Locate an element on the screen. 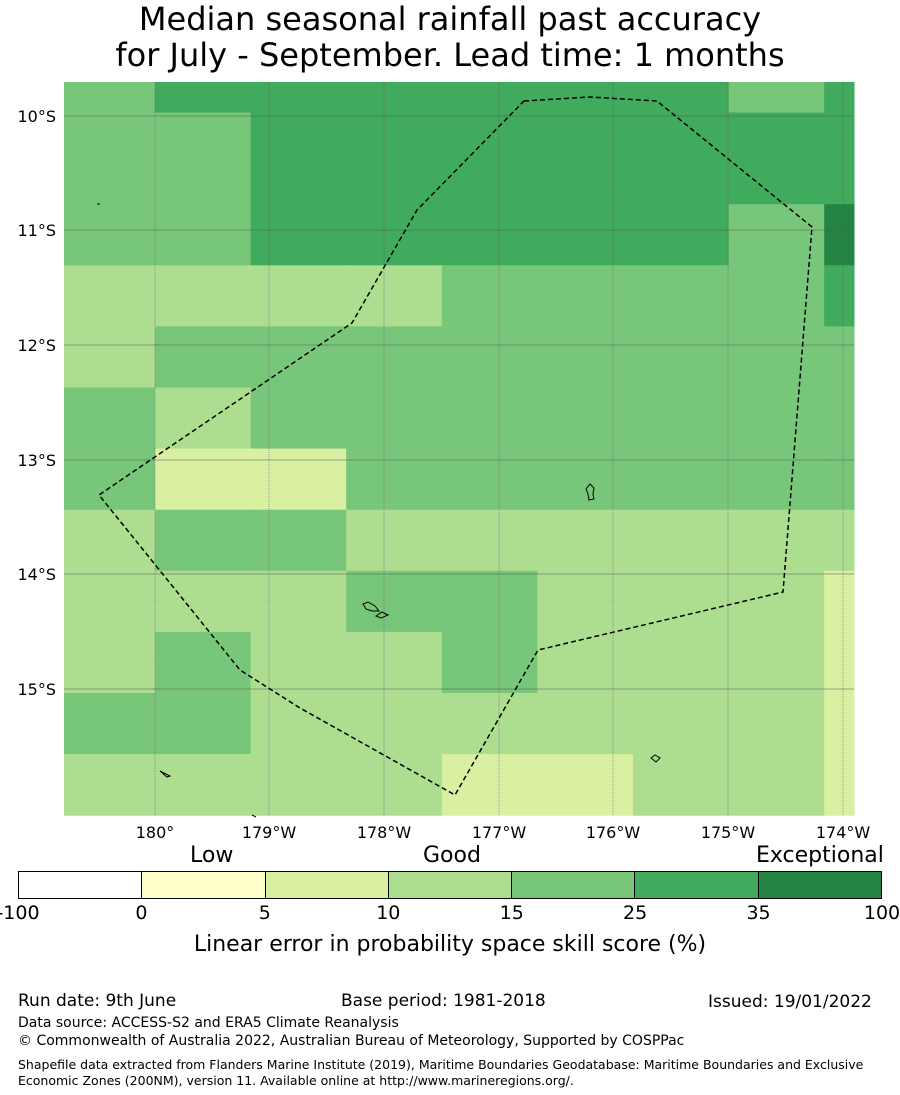  colorbar is located at coordinates (450, 885).